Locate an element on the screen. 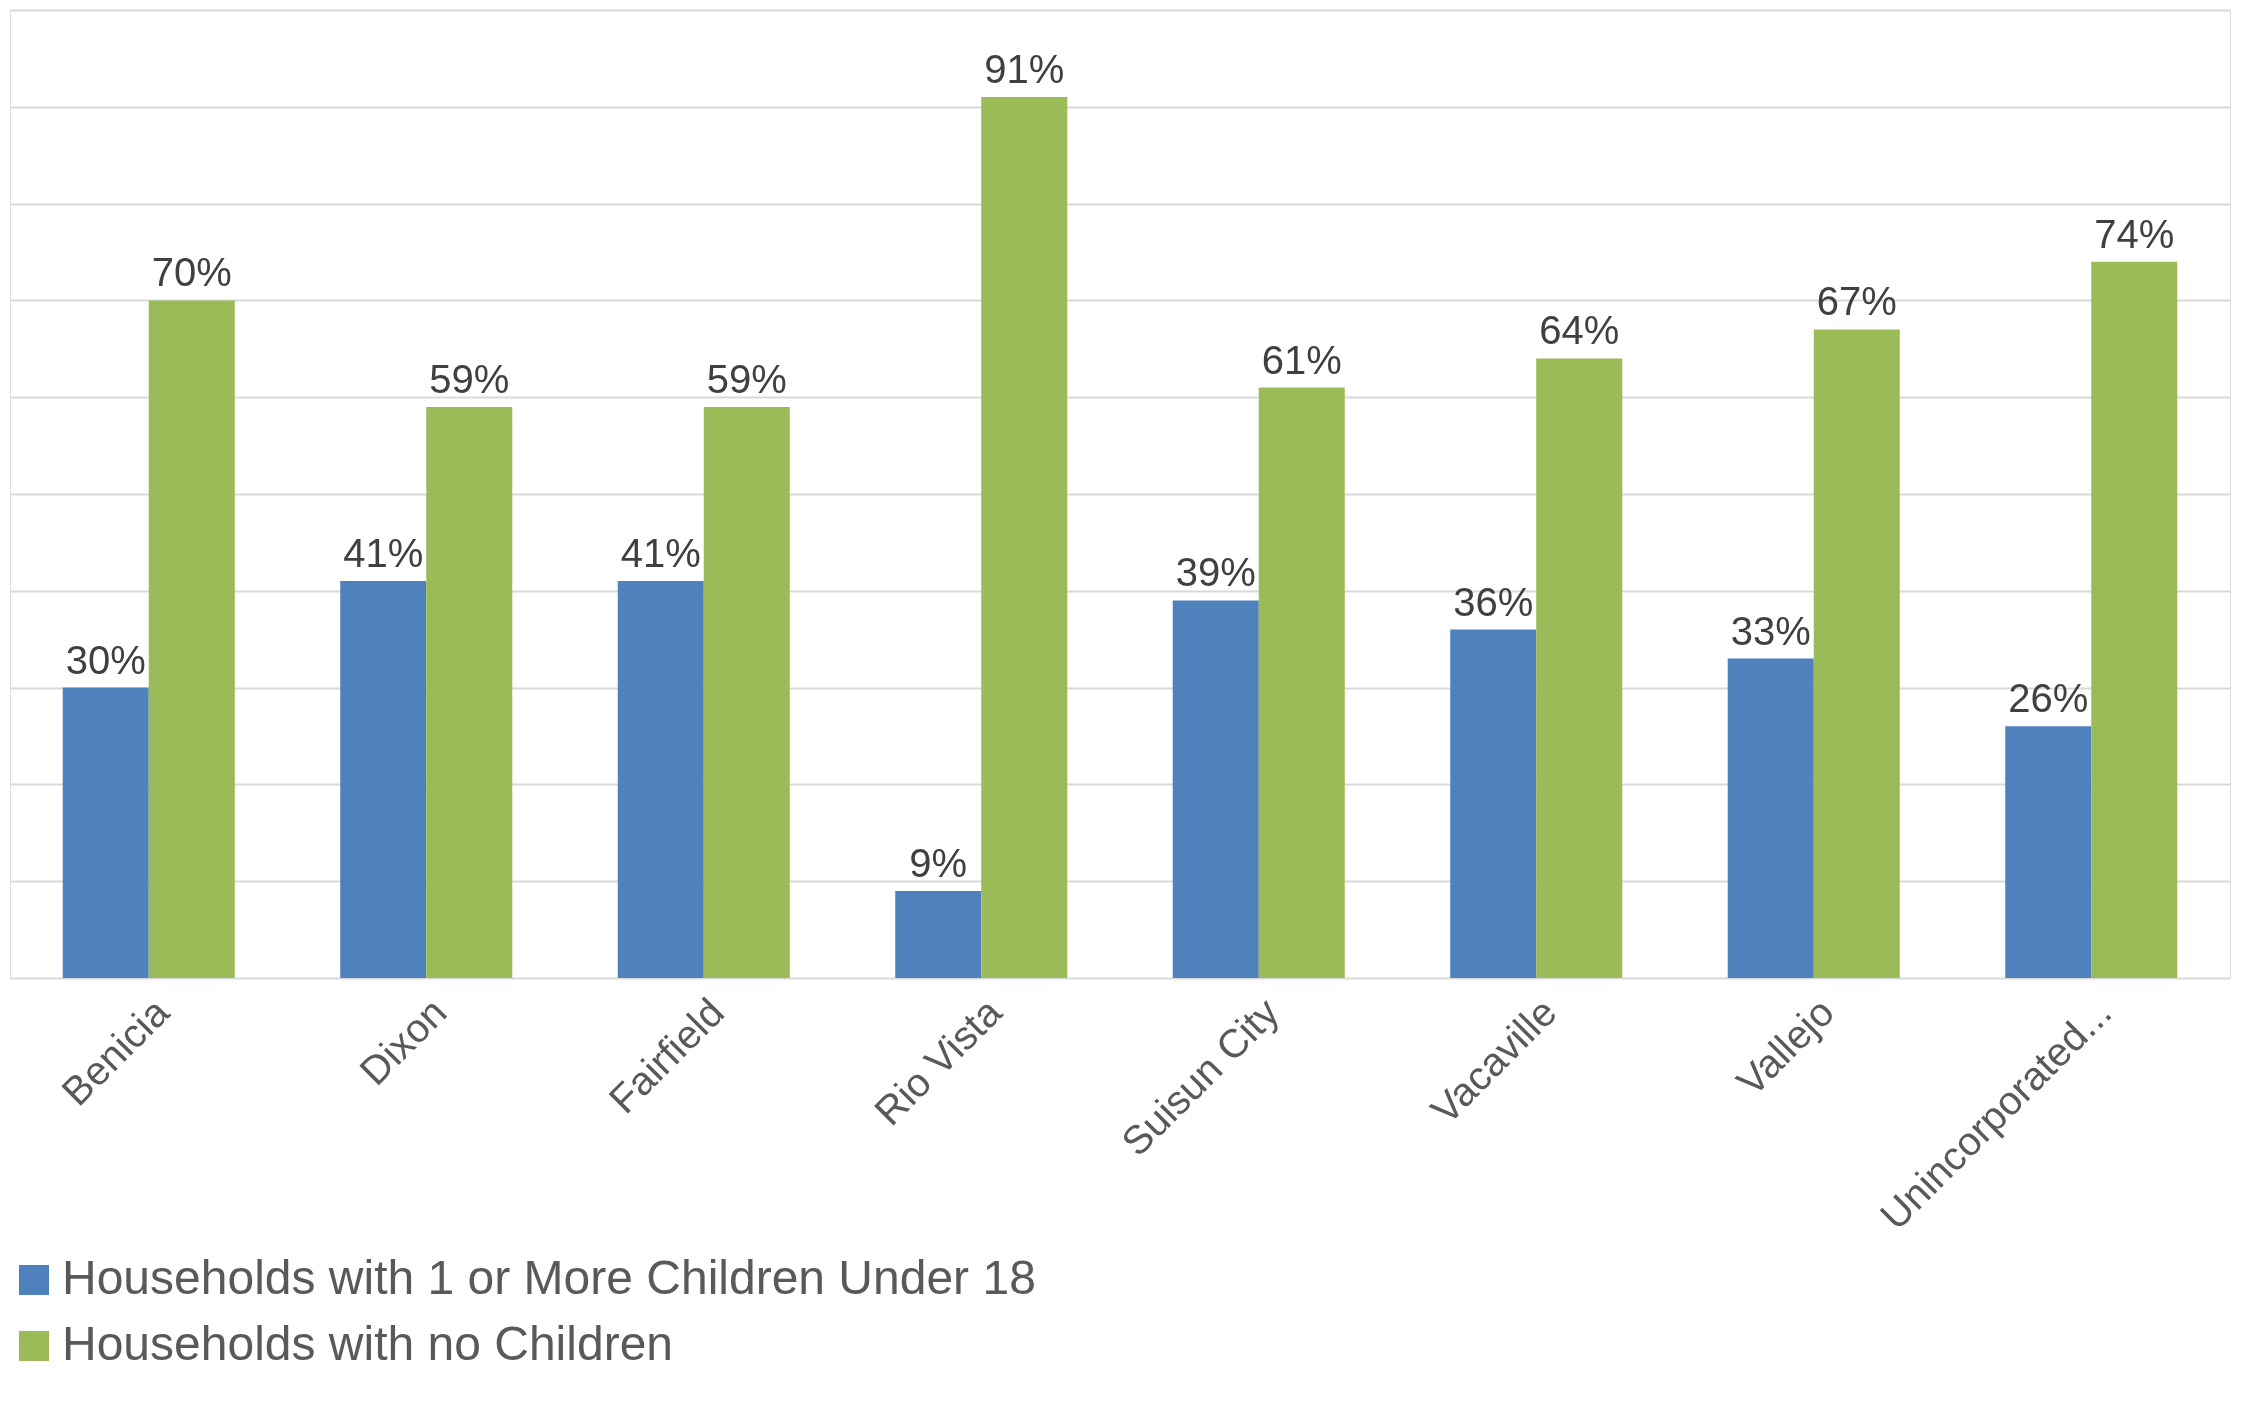 The height and width of the screenshot is (1419, 2259). x-tick-label: Rio Vista is located at coordinates (938, 1061).